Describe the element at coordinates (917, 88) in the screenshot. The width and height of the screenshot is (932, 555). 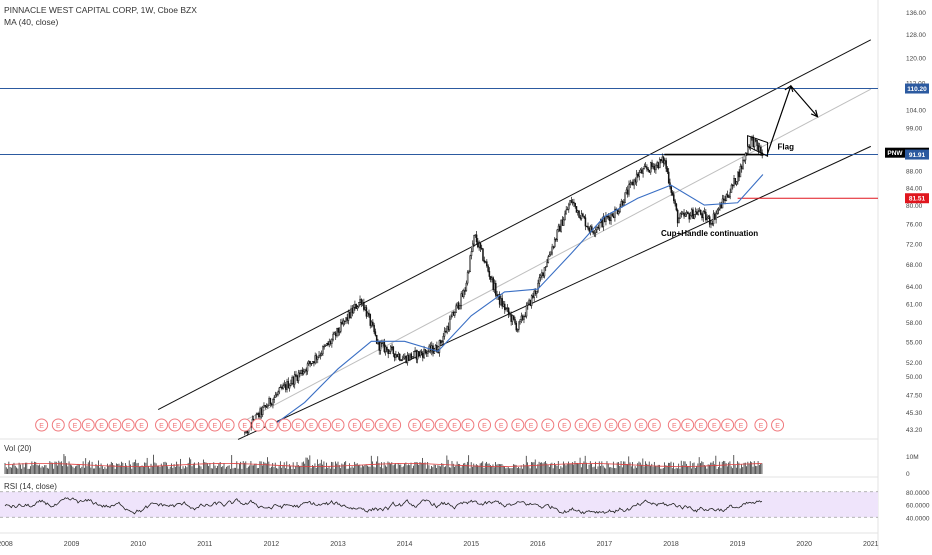
I see `price-tag` at that location.